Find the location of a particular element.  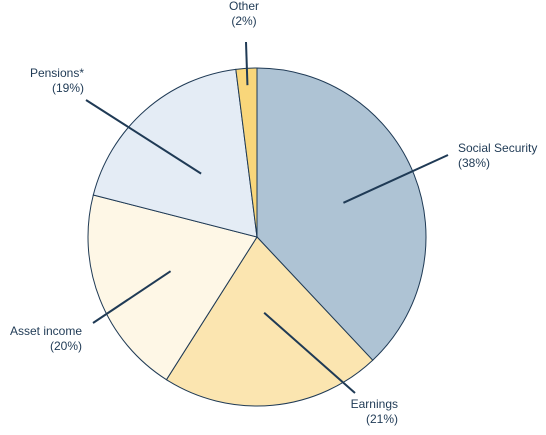

pie-slice-asset-income is located at coordinates (172, 287).